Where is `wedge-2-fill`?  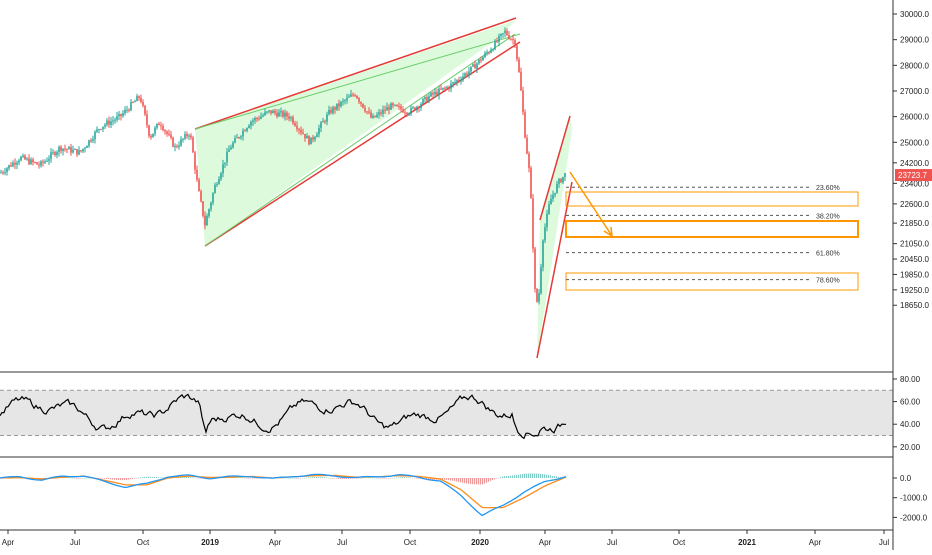
wedge-2-fill is located at coordinates (554, 237).